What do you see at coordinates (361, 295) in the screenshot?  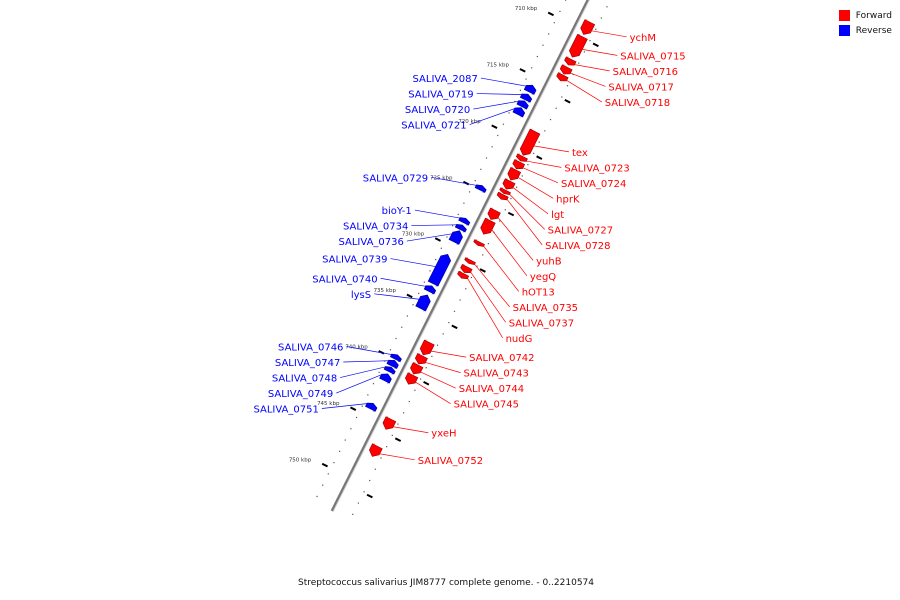 I see `gene-label: lysS` at bounding box center [361, 295].